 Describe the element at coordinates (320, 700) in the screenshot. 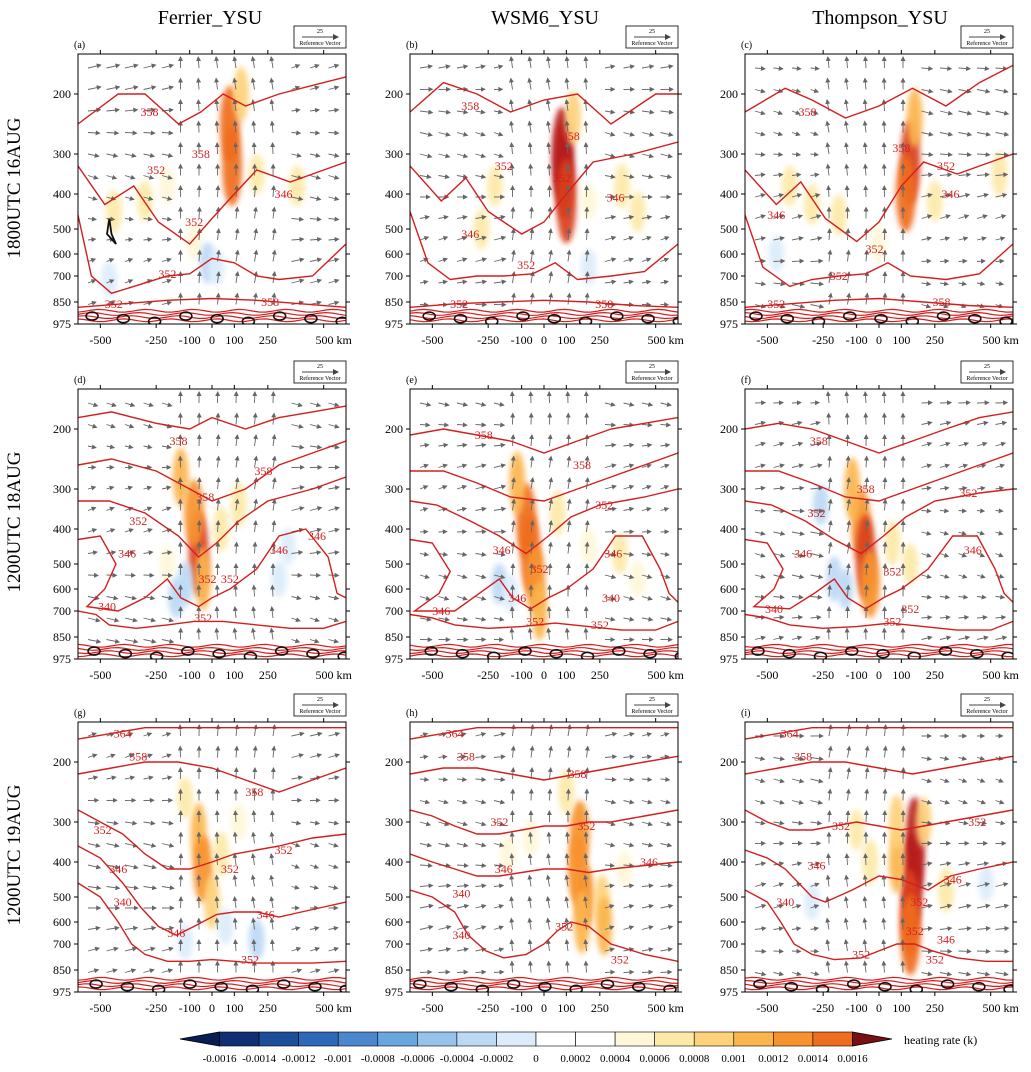

I see `reference-vector-value: 25` at that location.